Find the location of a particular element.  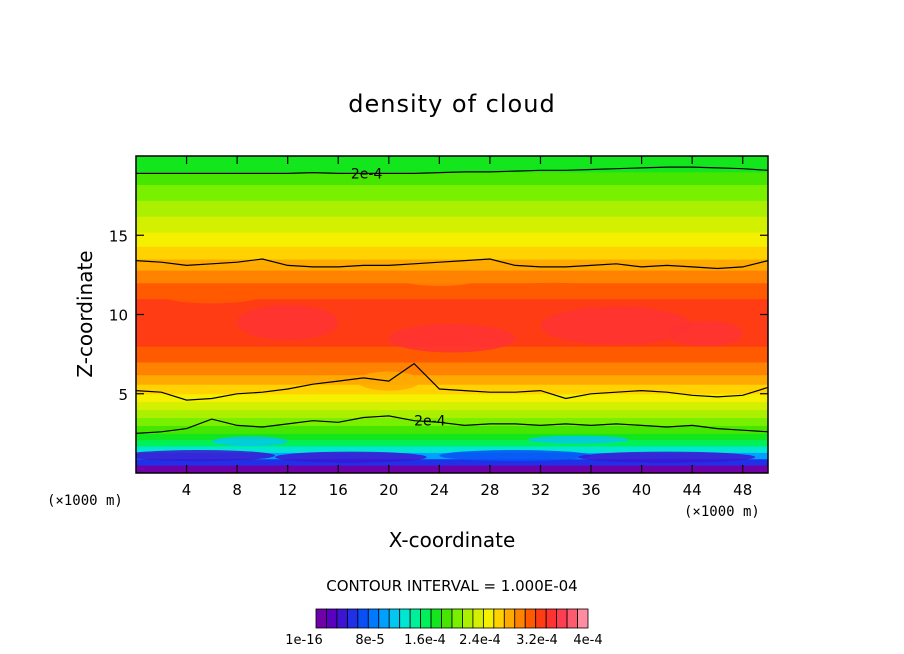

colorbar is located at coordinates (452, 618).